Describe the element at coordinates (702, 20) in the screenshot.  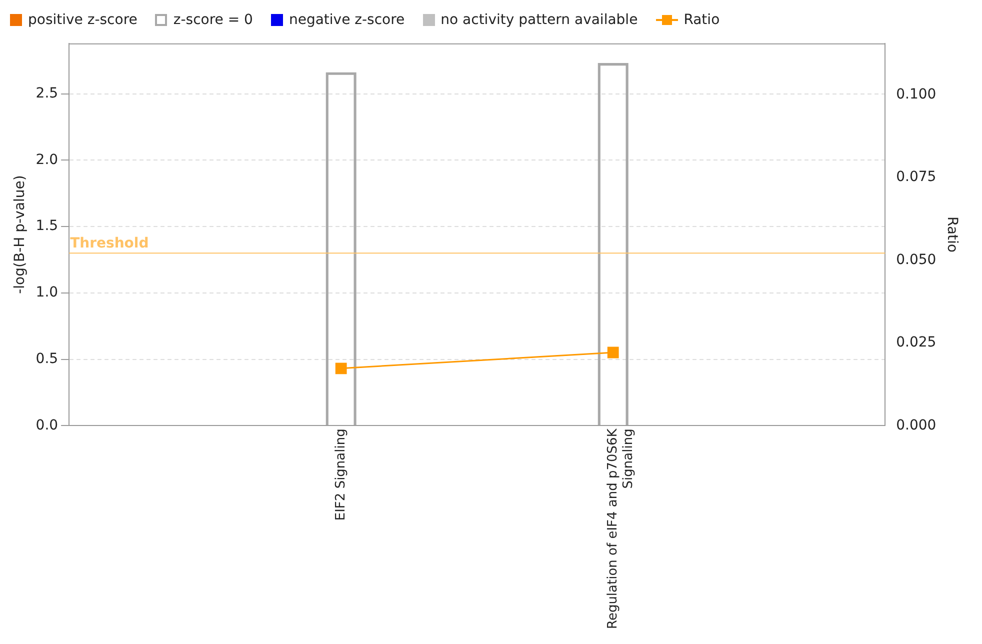
I see `legend-label: Ratio` at that location.